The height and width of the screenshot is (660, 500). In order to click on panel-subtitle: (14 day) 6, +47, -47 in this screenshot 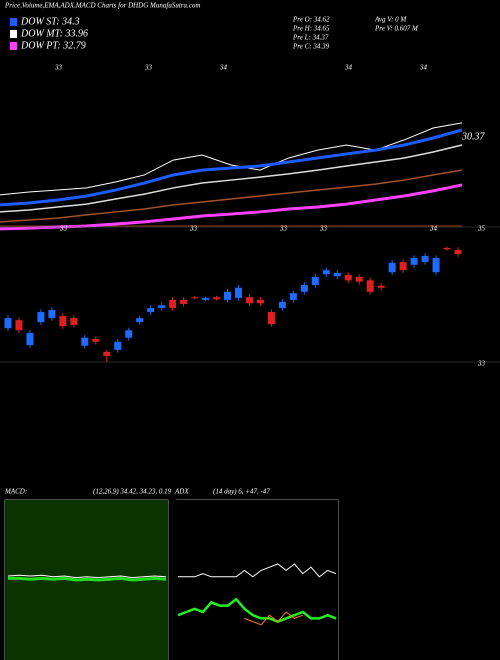, I will do `click(241, 492)`.